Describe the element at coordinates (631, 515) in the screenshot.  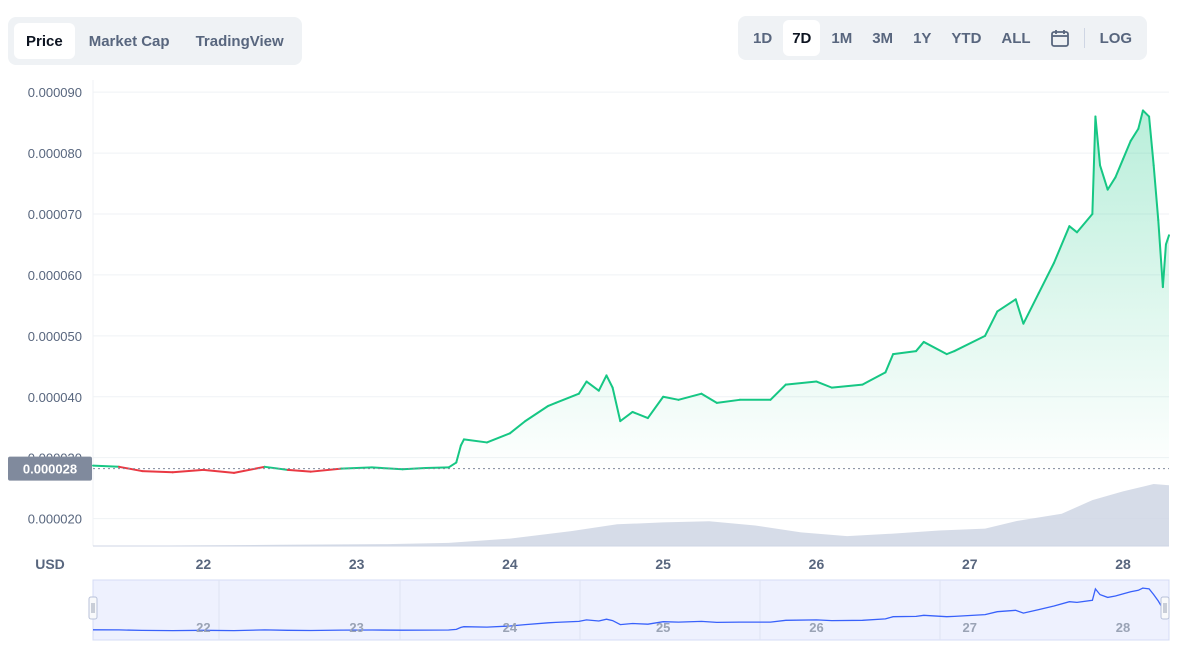
I see `volume-bars` at that location.